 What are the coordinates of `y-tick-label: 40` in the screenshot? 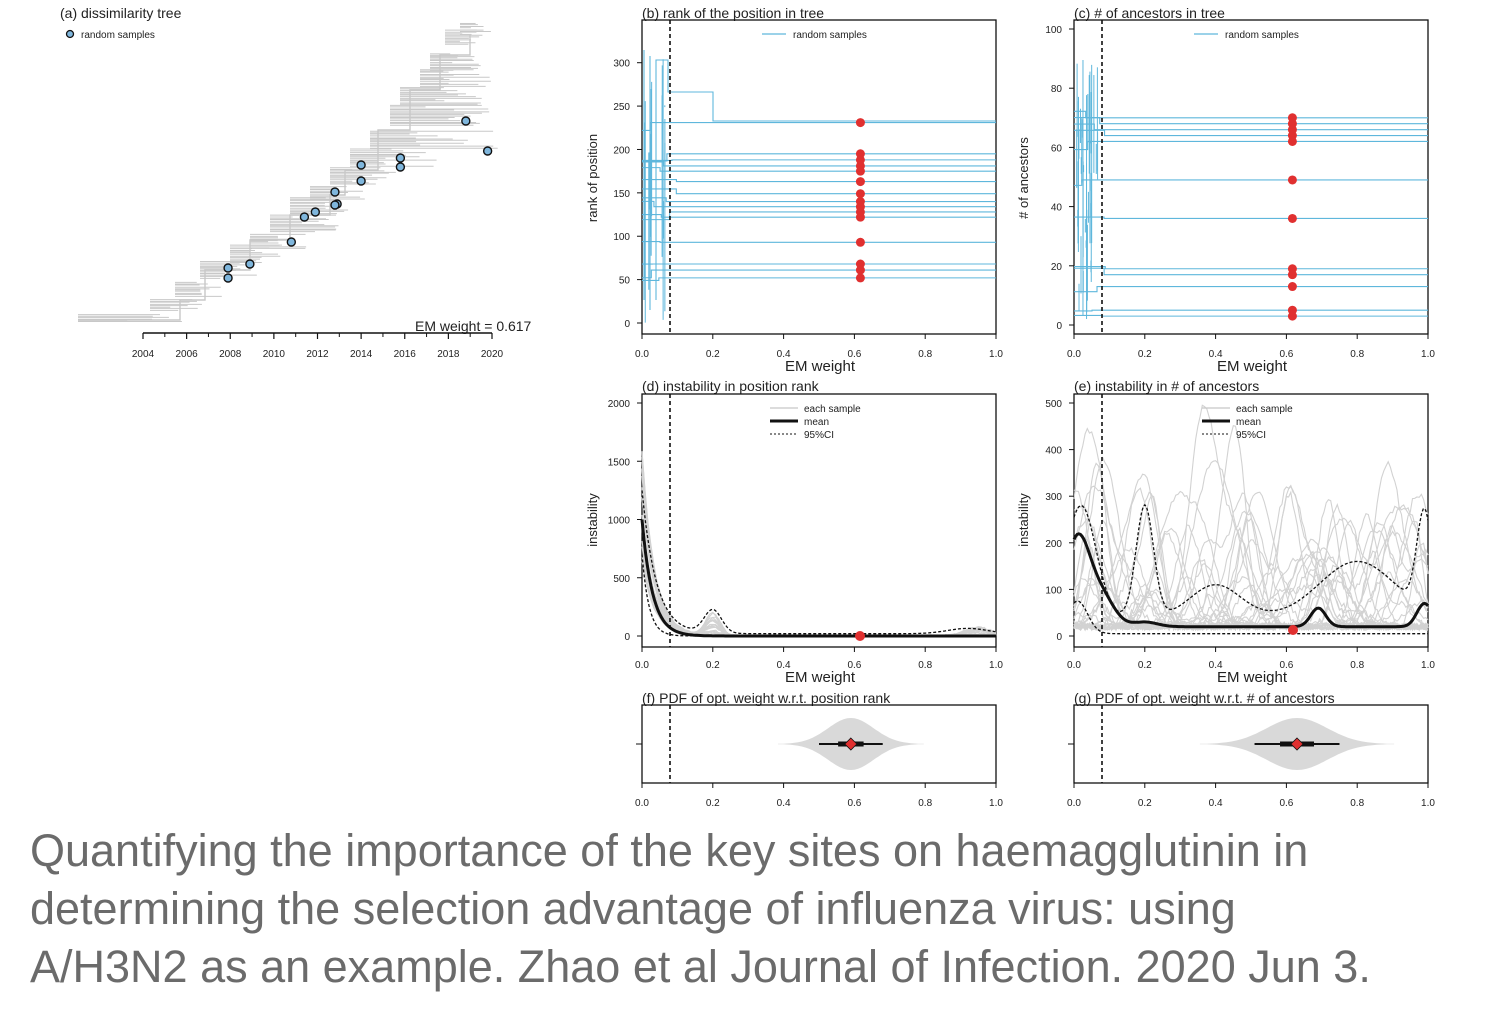 It's located at (1057, 208).